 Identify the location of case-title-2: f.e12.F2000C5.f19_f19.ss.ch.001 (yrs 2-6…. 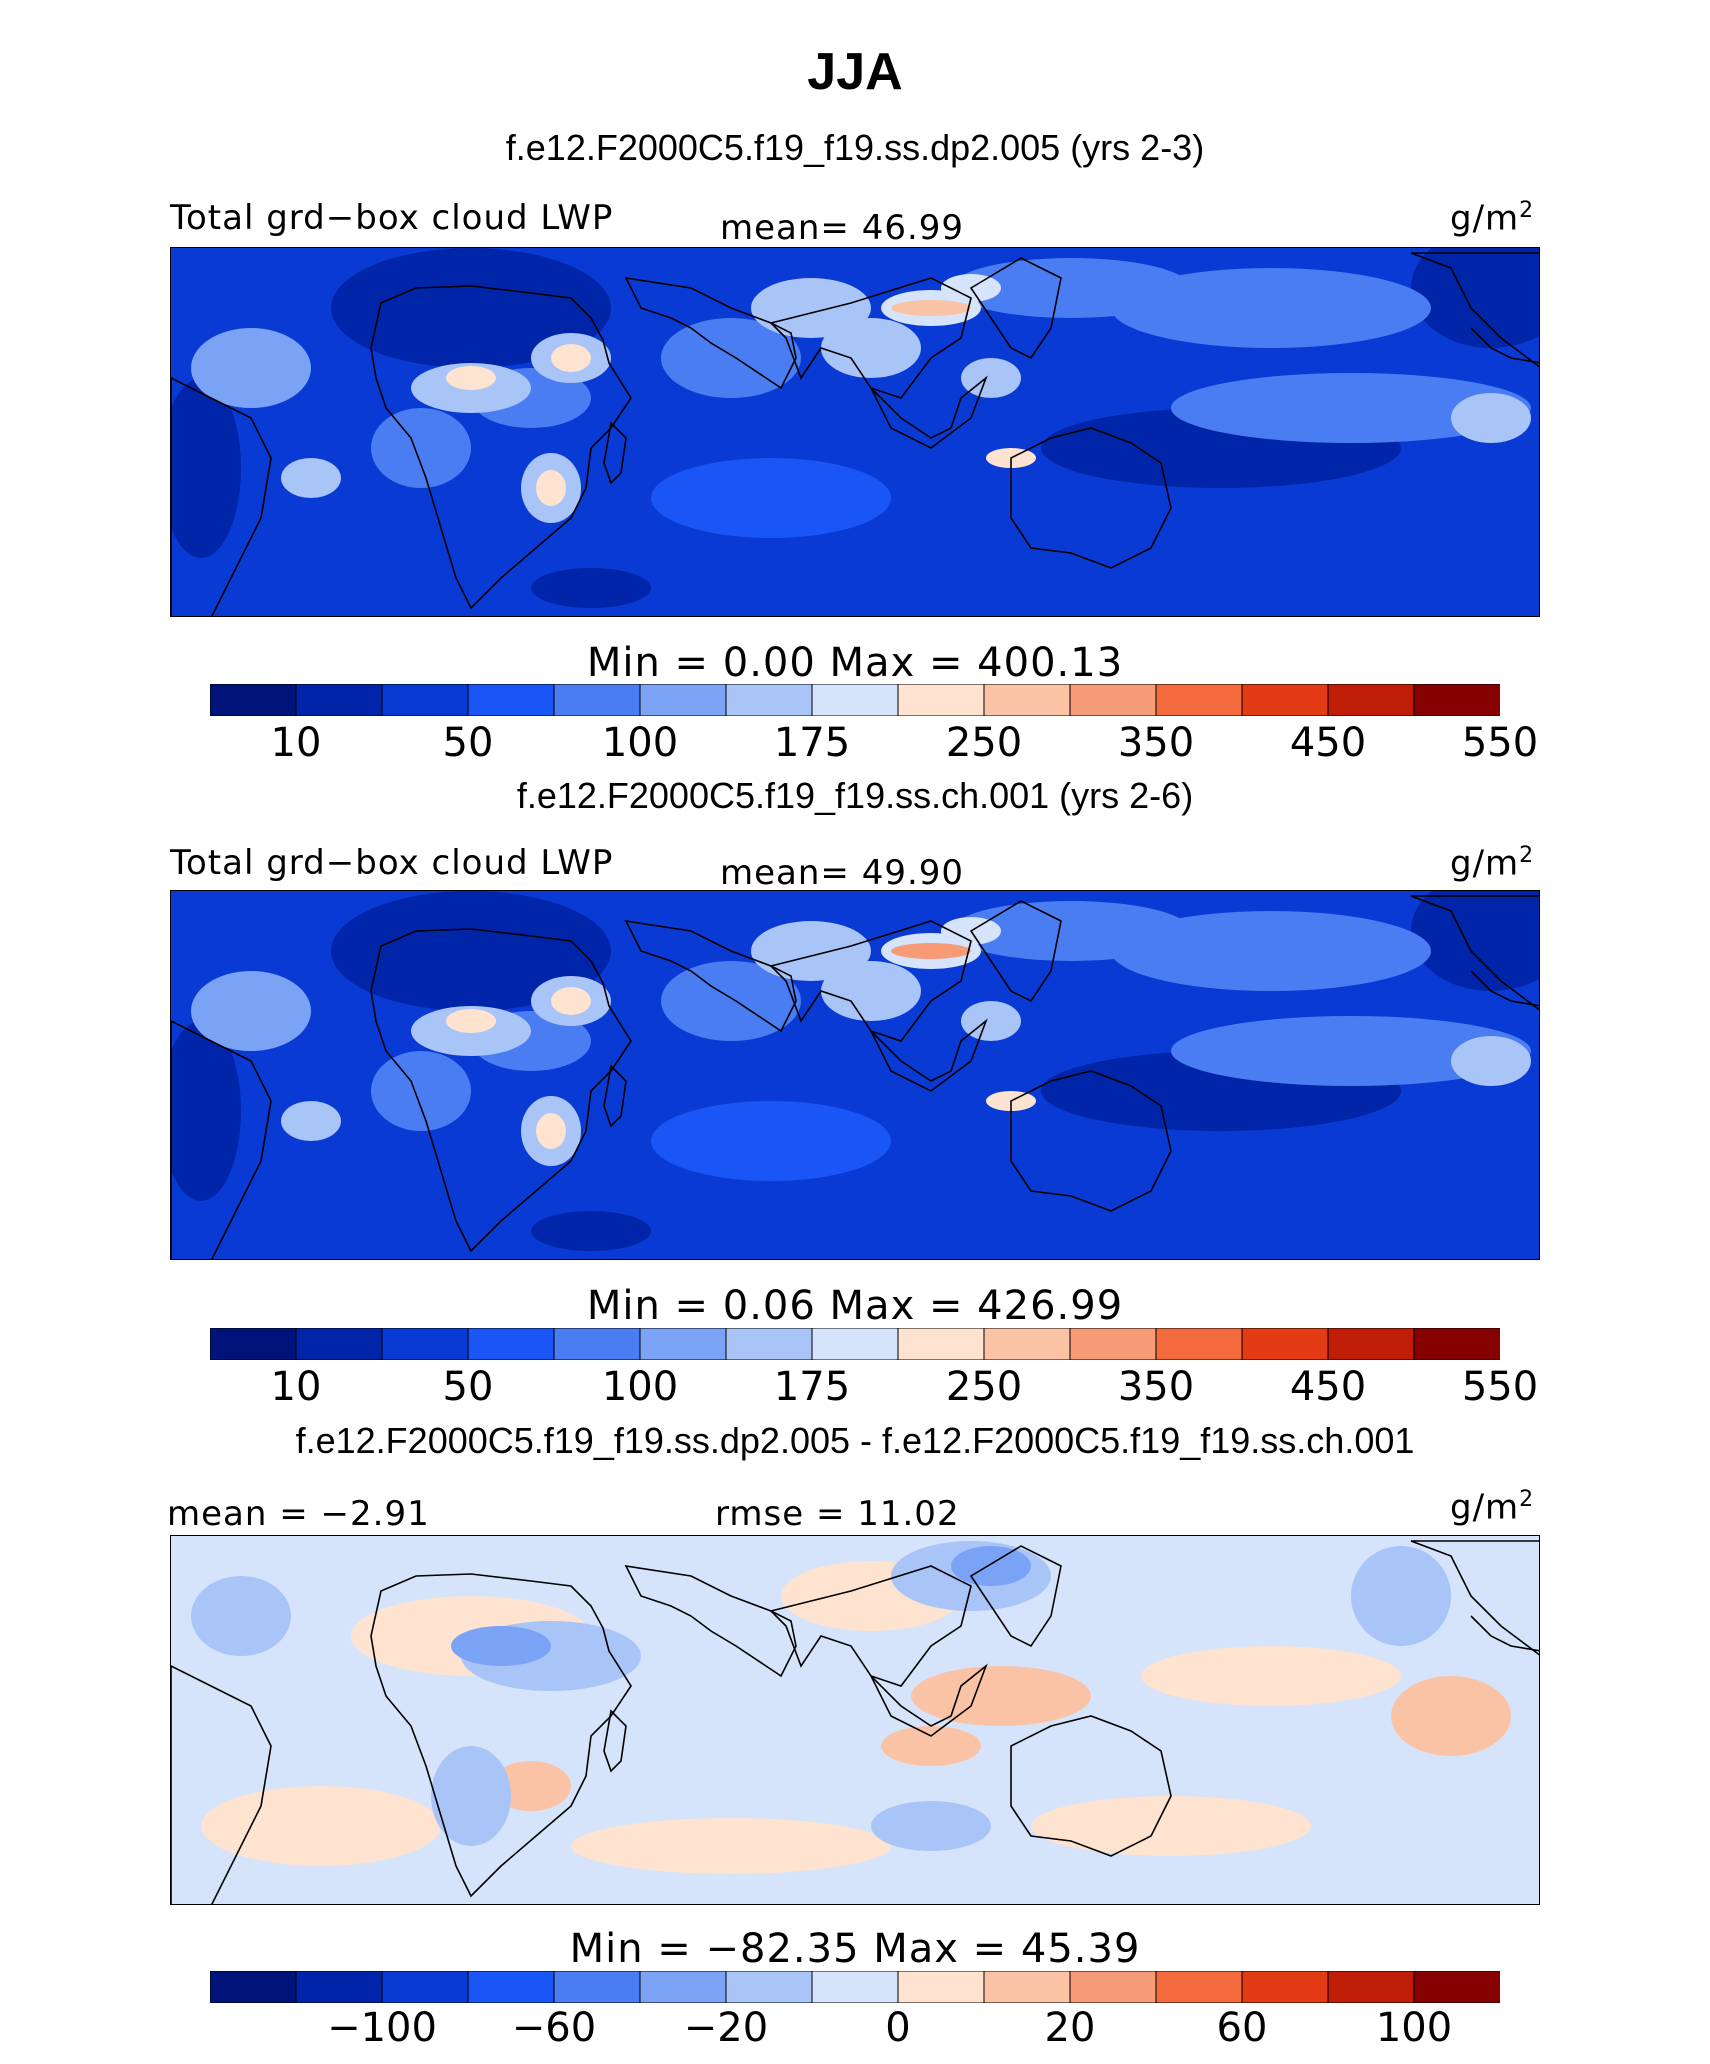
(855, 795).